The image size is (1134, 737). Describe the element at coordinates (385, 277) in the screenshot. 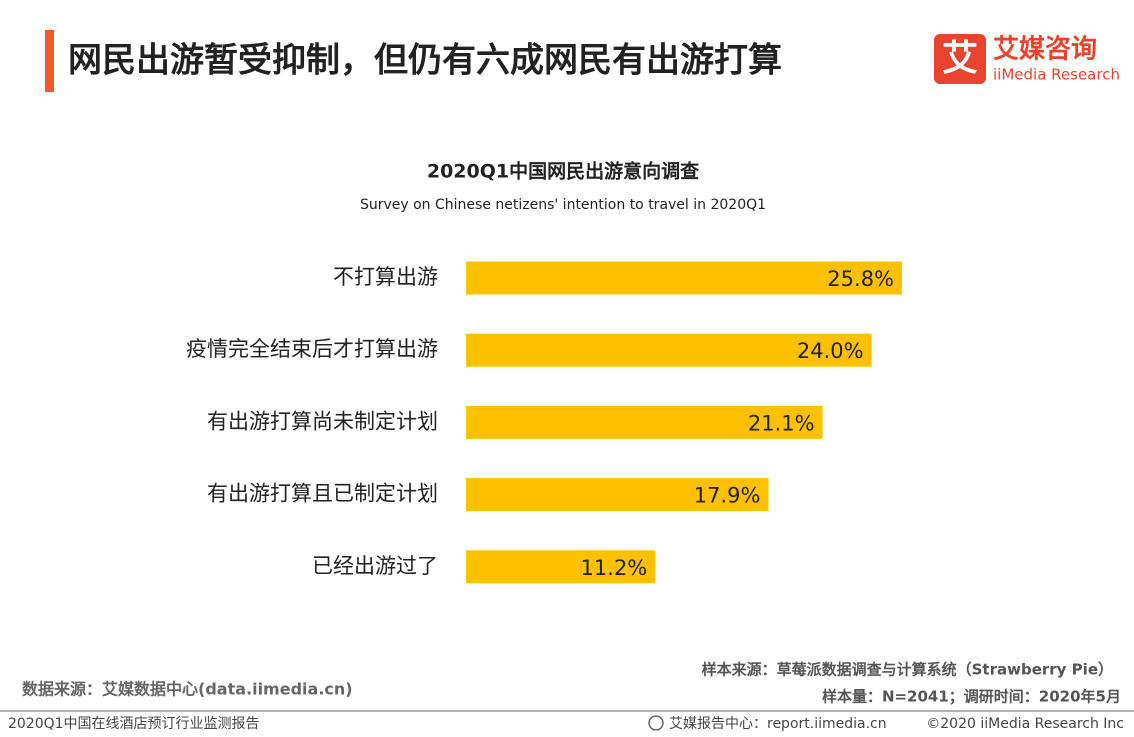

I see `category-label: 不打算出游` at that location.